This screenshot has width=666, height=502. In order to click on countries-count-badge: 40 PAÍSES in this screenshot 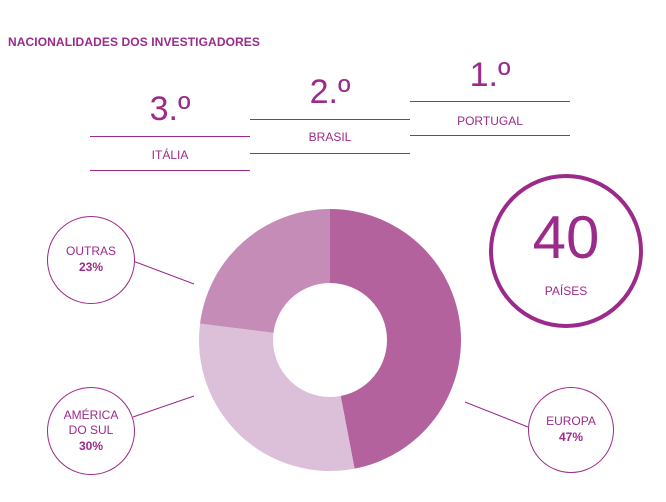, I will do `click(566, 251)`.